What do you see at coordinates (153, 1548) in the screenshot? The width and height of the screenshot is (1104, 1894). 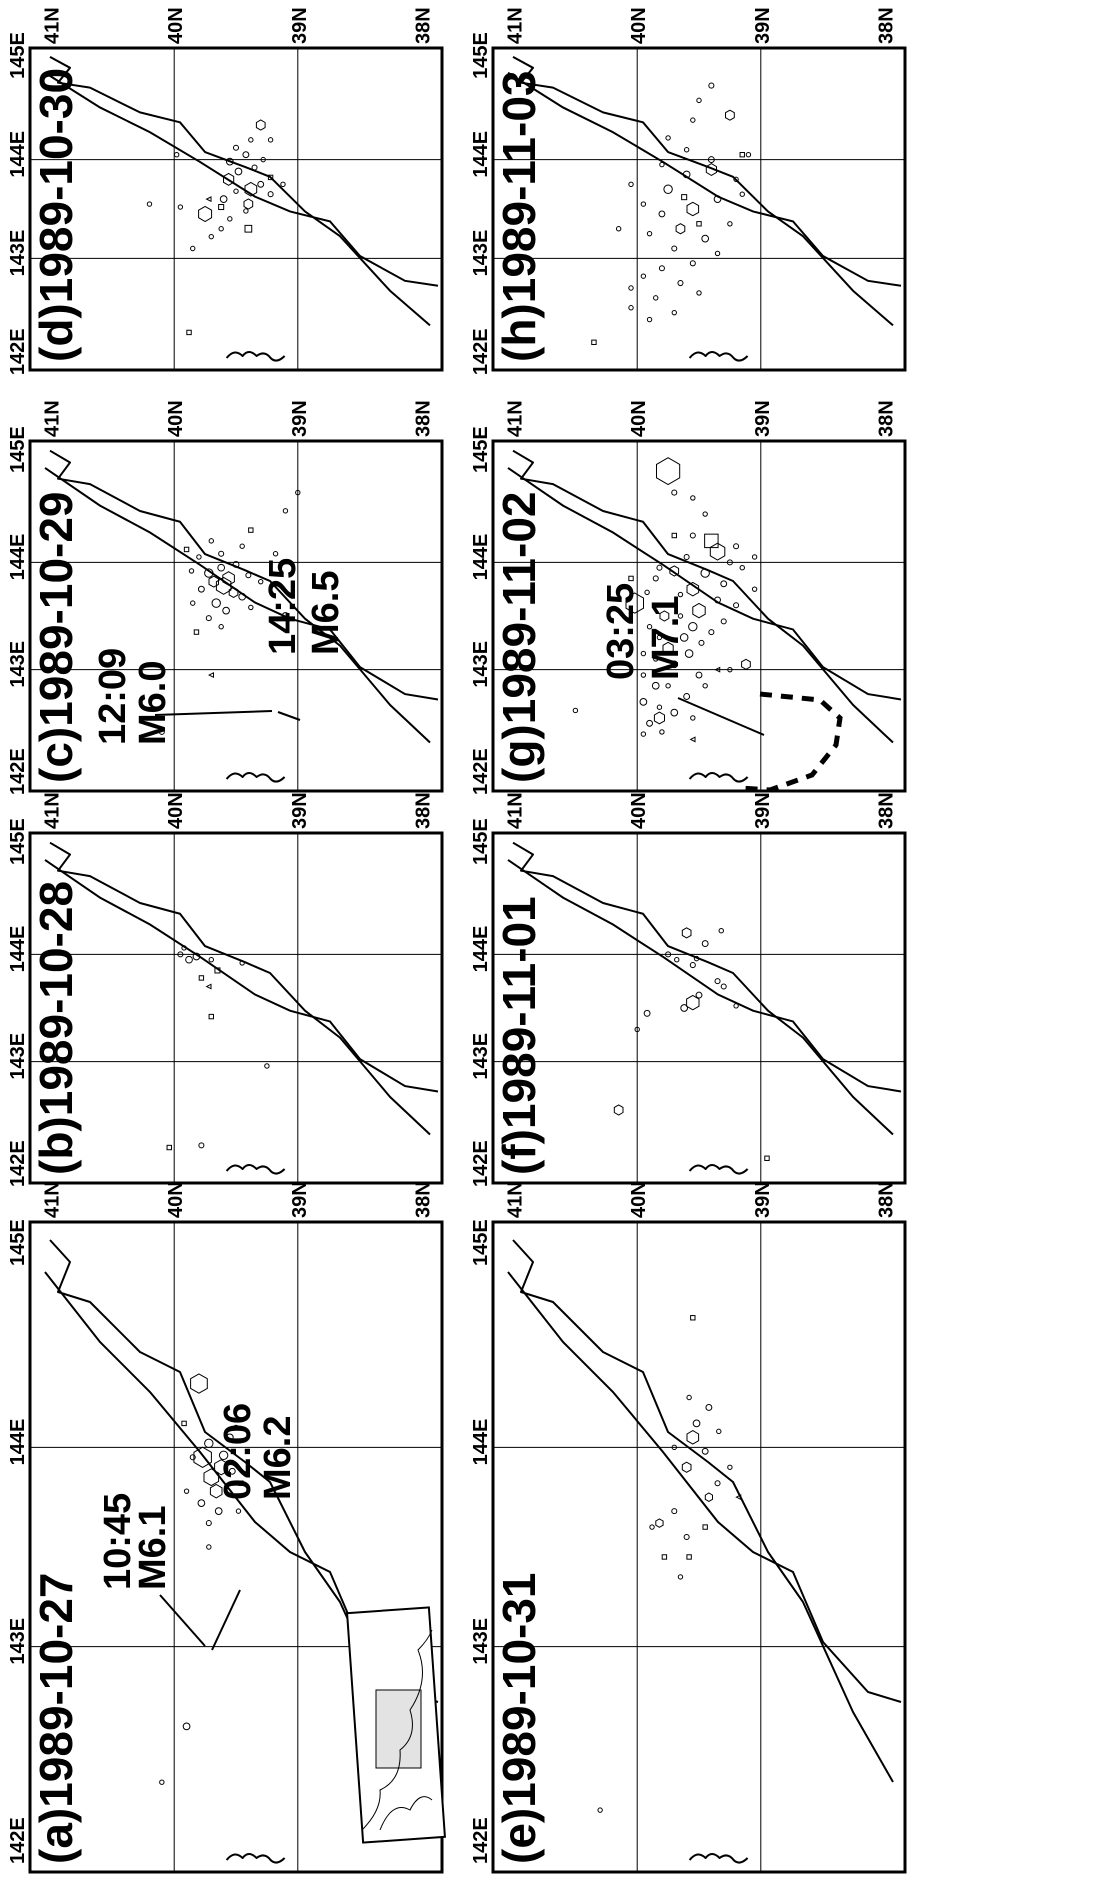 I see `event-magnitude-label: M6.1` at bounding box center [153, 1548].